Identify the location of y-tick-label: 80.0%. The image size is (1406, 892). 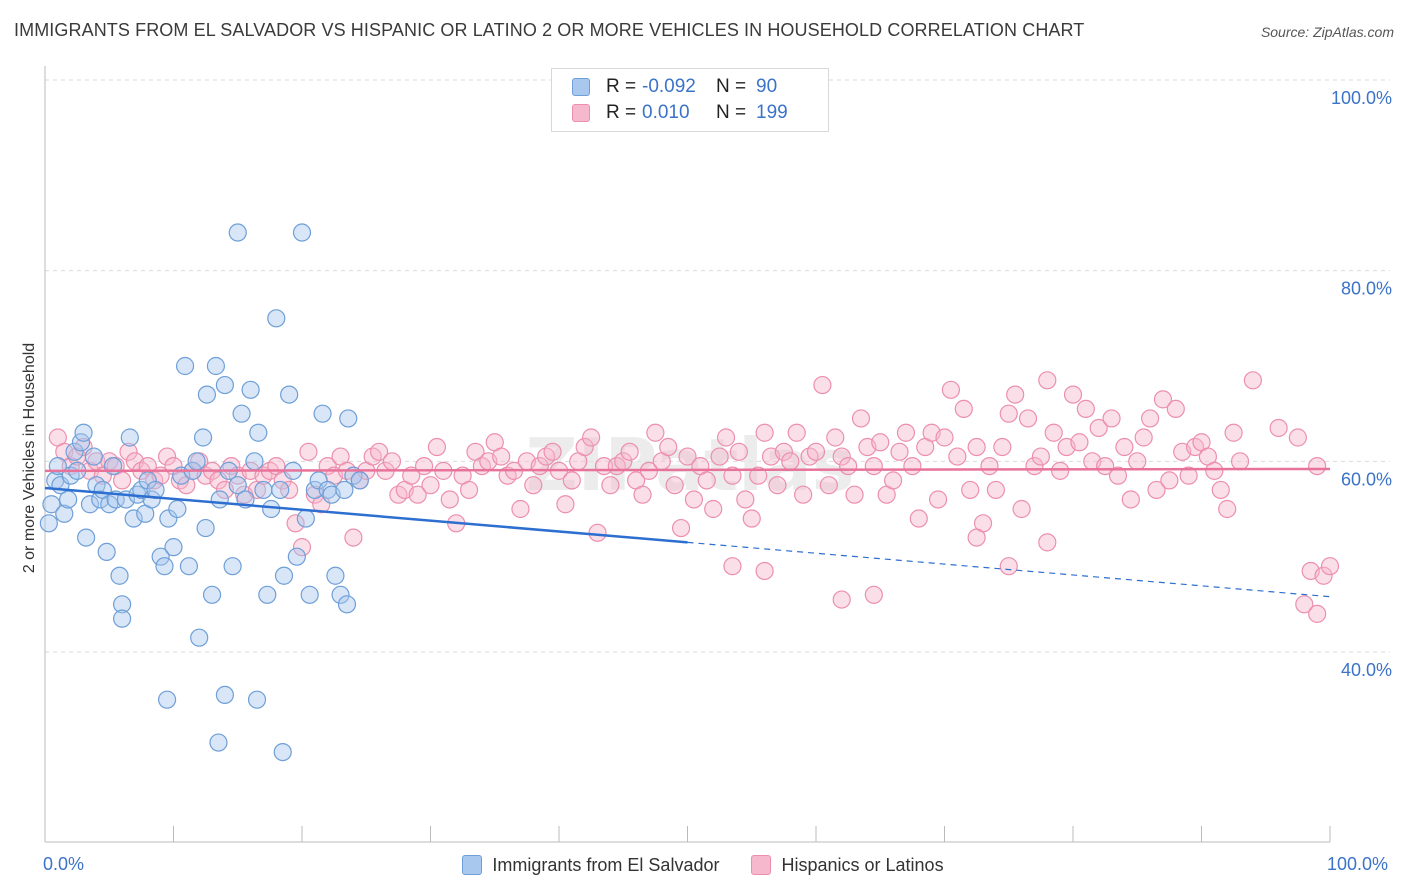
(1366, 289).